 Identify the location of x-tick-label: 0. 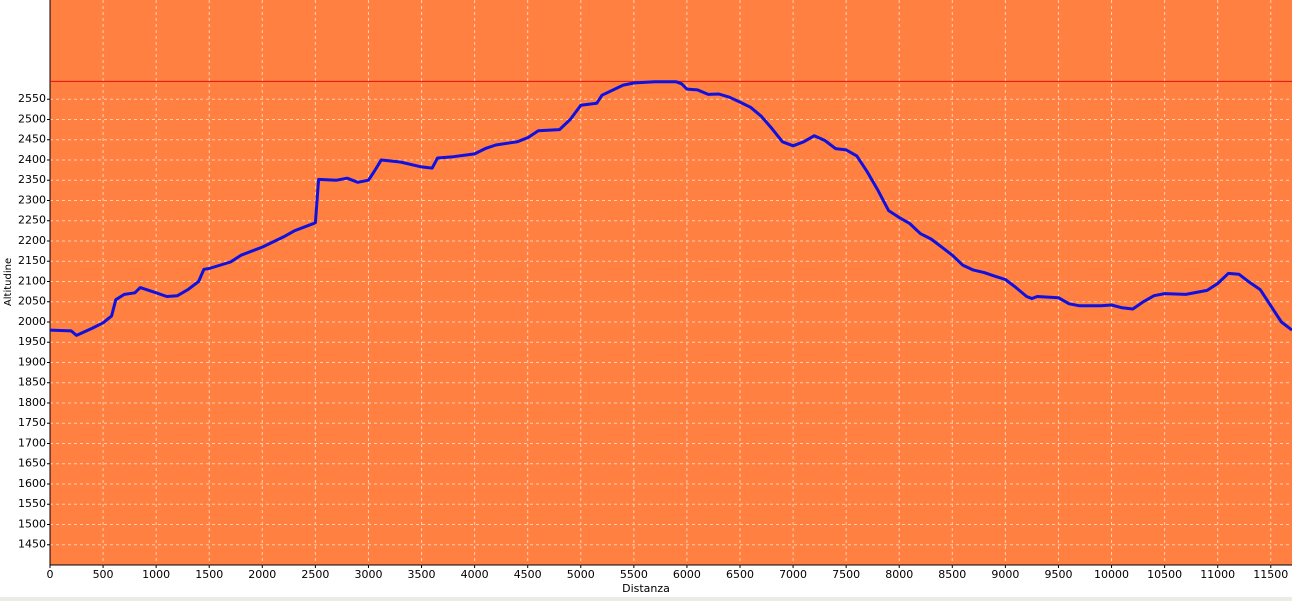
(50, 574).